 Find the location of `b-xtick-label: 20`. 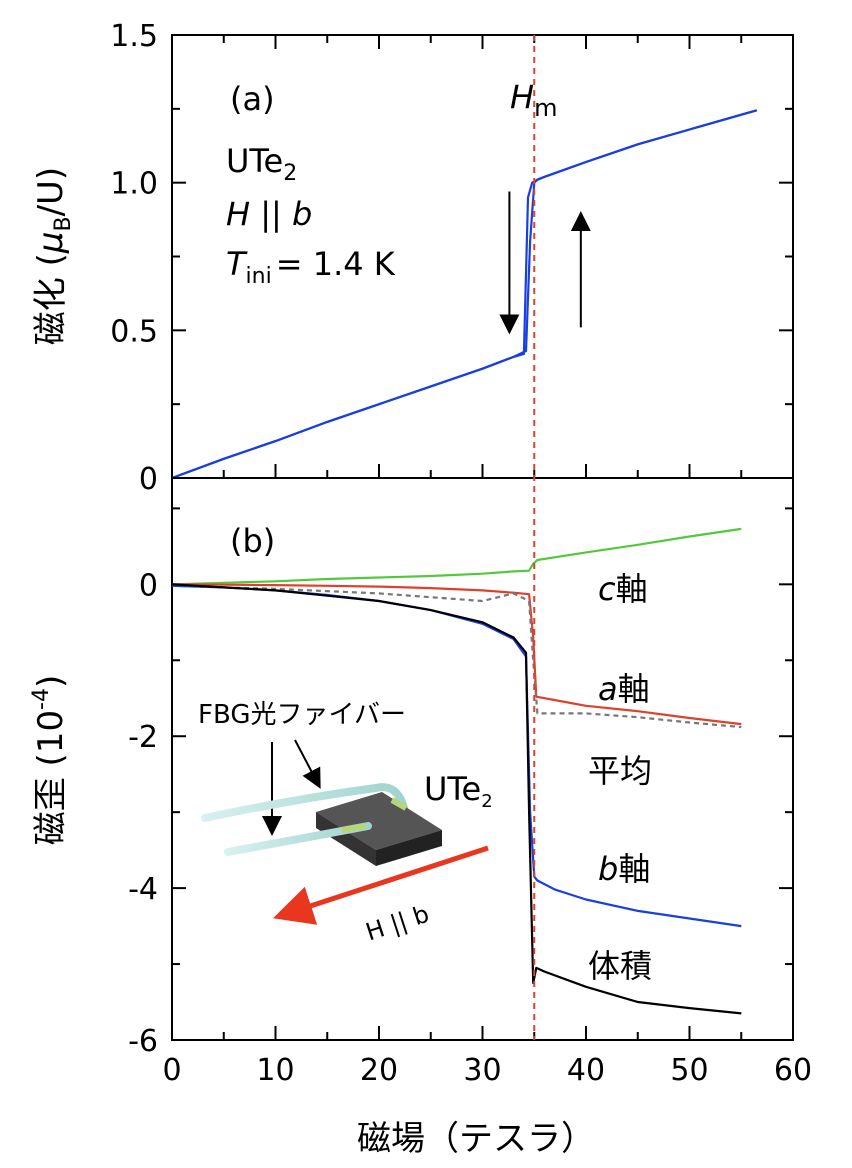

b-xtick-label: 20 is located at coordinates (379, 1070).